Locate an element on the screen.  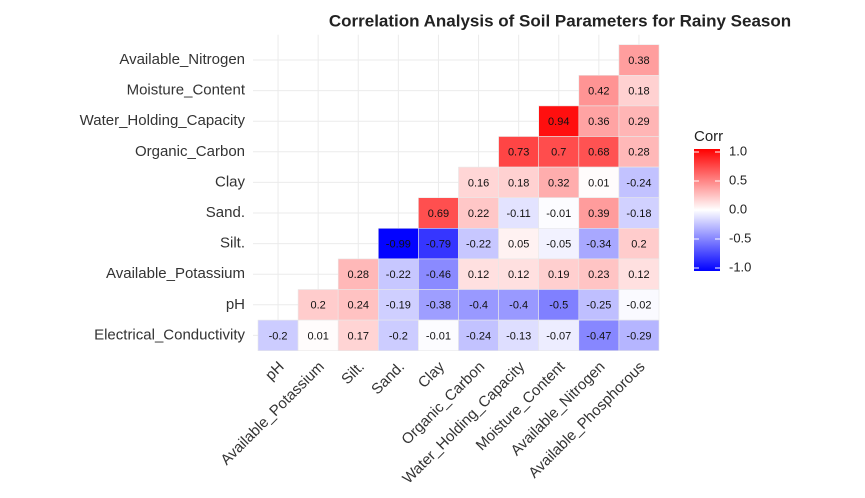
cell-label: -0.5 is located at coordinates (558, 306).